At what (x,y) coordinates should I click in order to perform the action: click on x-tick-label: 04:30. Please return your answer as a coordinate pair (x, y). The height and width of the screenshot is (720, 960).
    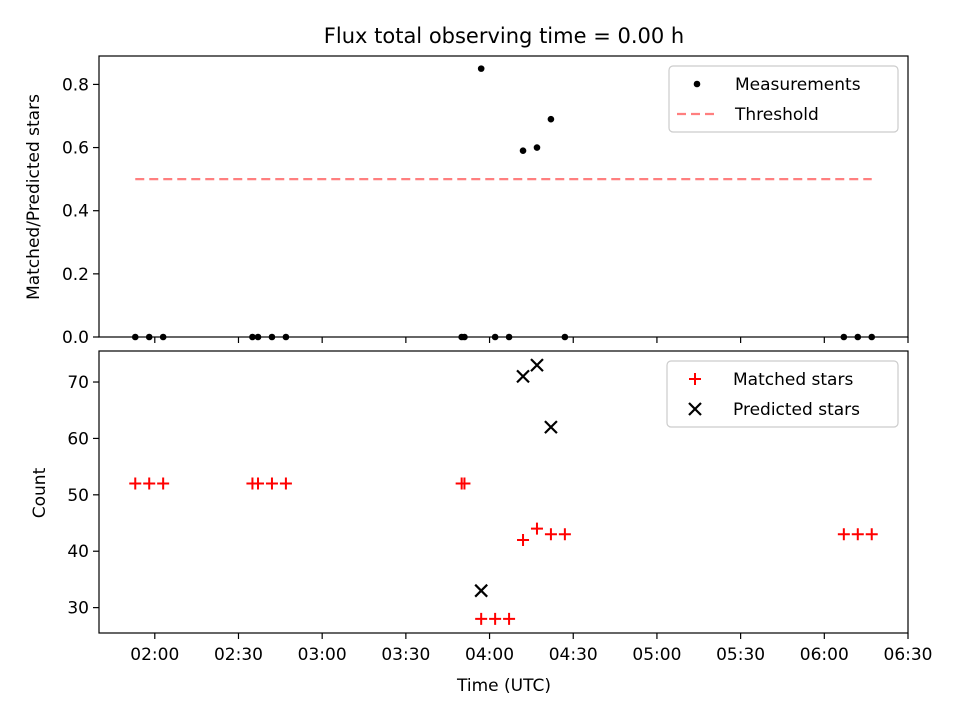
    Looking at the image, I should click on (573, 655).